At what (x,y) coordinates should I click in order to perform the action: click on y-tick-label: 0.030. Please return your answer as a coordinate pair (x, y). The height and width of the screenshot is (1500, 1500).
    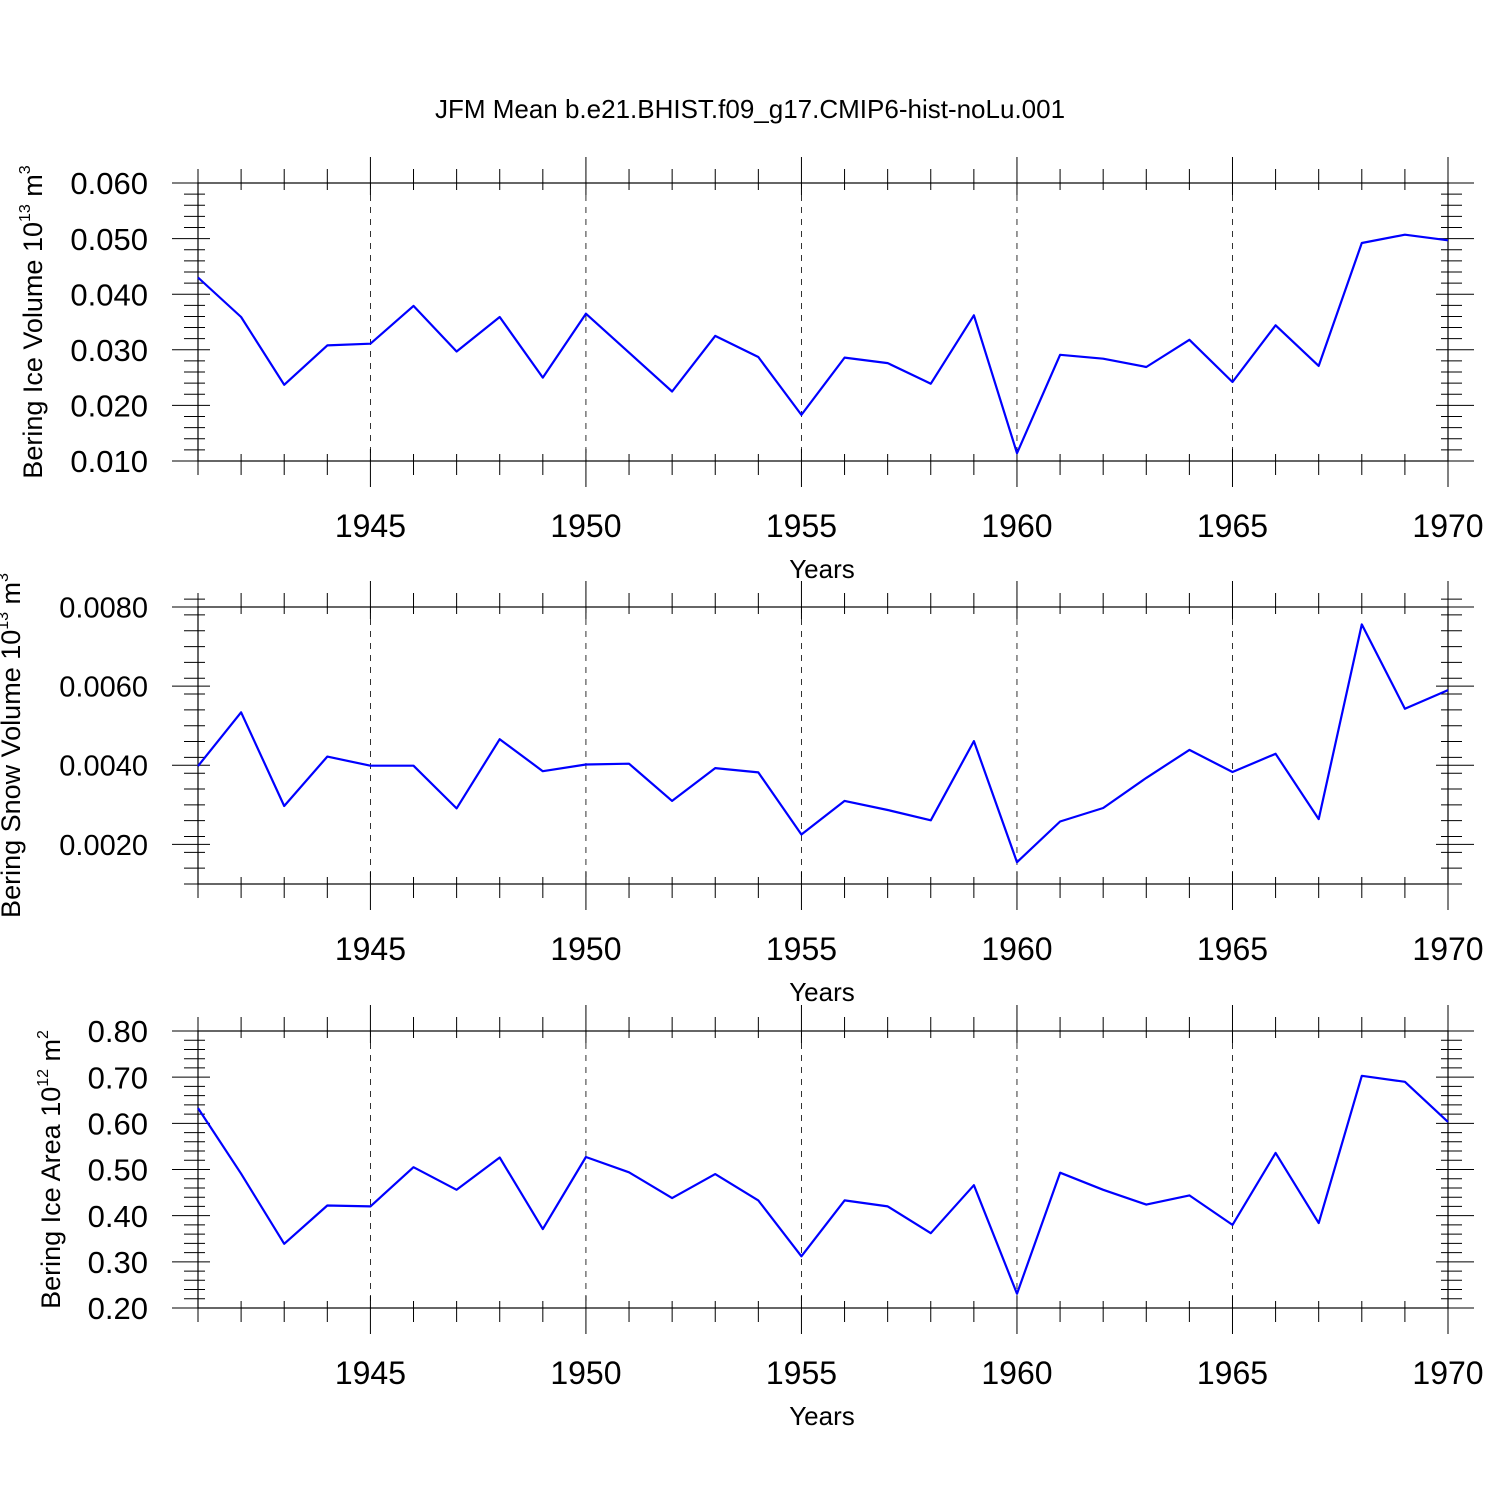
    Looking at the image, I should click on (109, 350).